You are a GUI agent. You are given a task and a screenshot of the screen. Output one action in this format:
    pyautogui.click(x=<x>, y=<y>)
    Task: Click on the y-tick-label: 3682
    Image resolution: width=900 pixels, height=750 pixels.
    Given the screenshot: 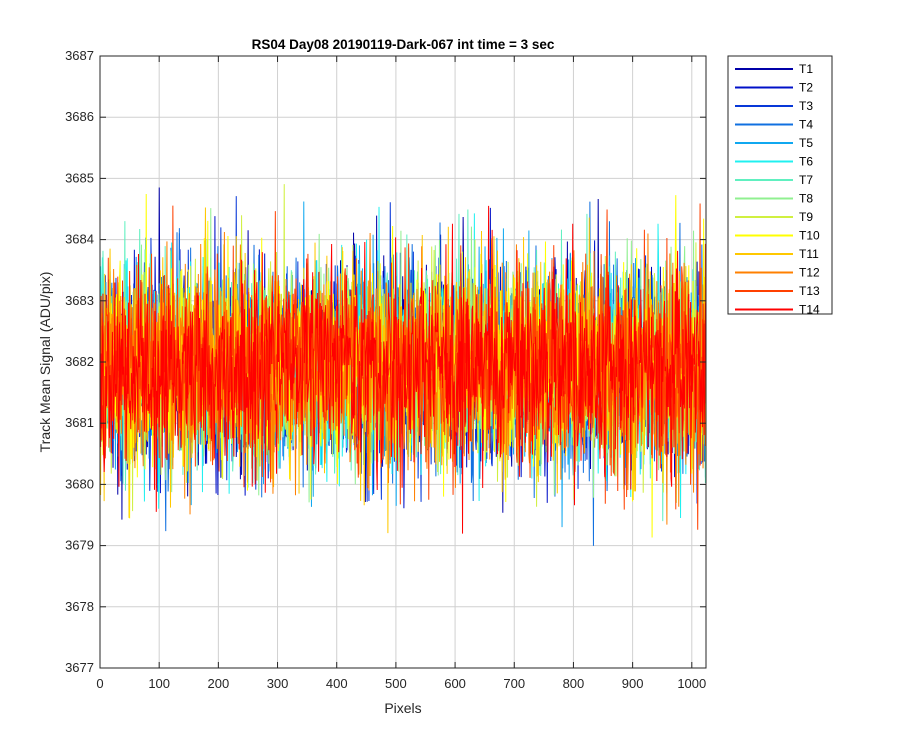 What is the action you would take?
    pyautogui.click(x=79, y=361)
    